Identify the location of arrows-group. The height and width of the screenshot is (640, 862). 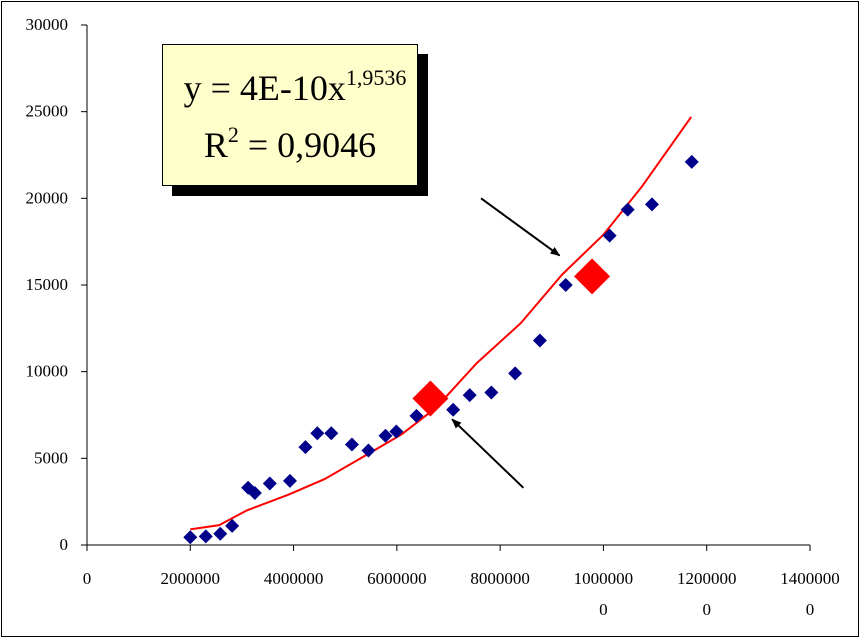
(506, 343).